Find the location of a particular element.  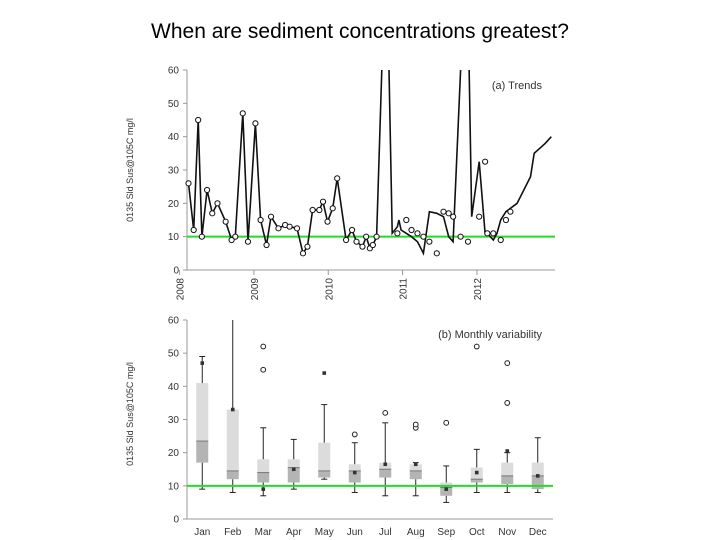

panel-a-y-tick-label: 0 is located at coordinates (176, 271).